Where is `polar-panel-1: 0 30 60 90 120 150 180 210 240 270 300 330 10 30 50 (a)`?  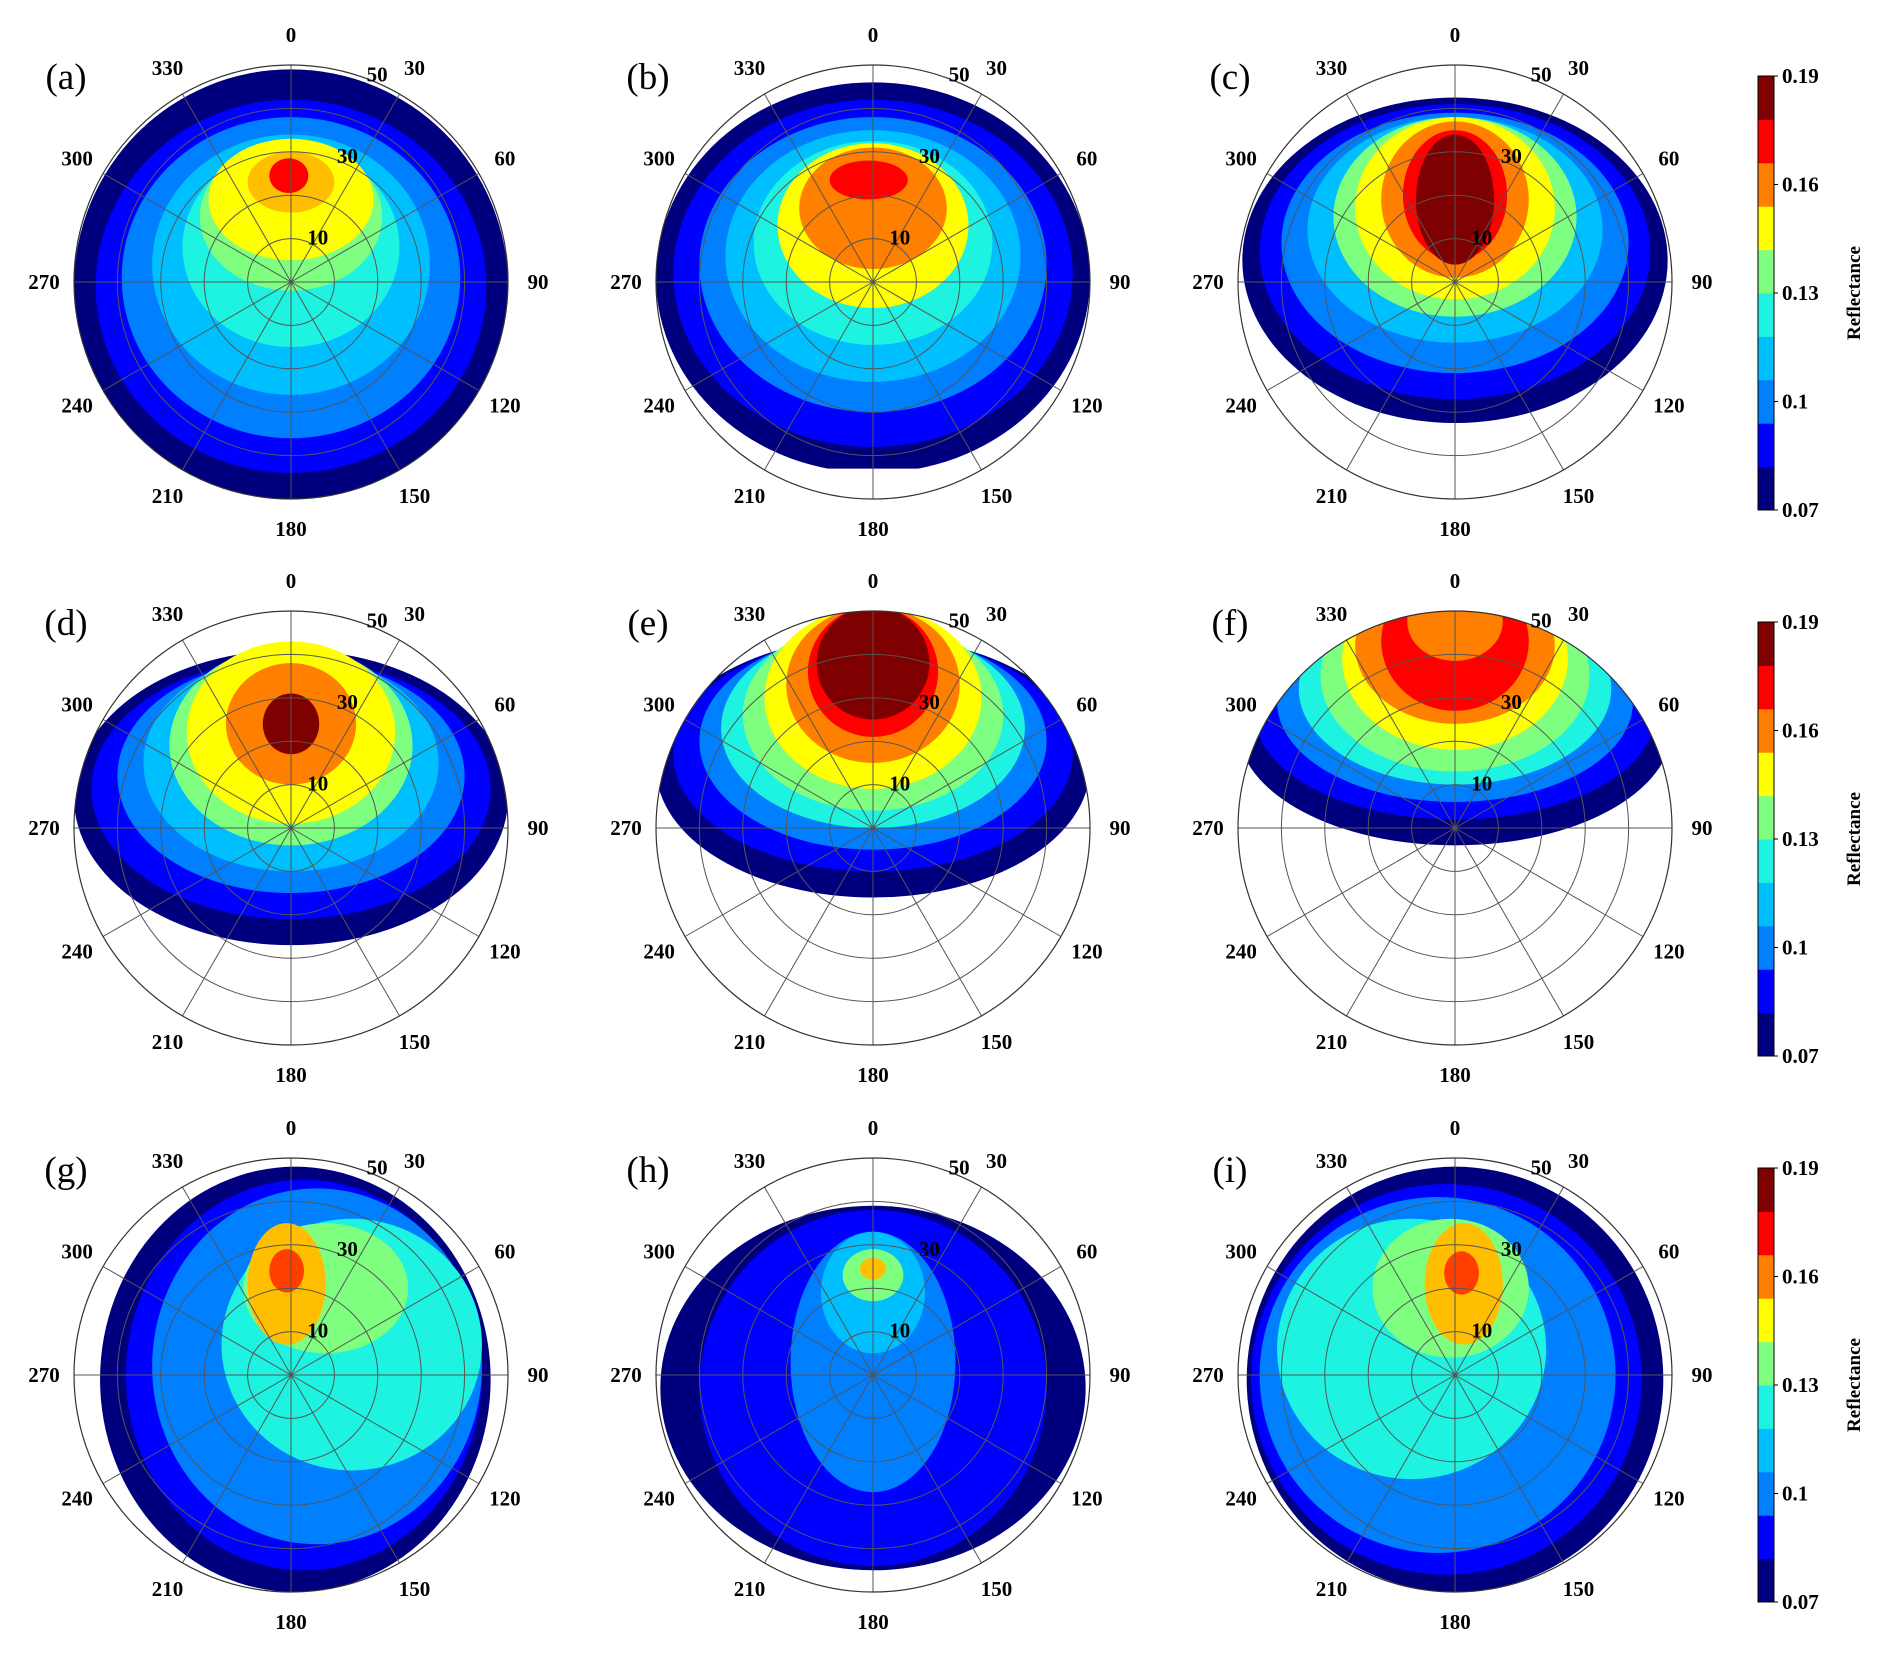 polar-panel-1: 0 30 60 90 120 150 180 210 240 270 300 330 10 30 50 (a) is located at coordinates (288, 282).